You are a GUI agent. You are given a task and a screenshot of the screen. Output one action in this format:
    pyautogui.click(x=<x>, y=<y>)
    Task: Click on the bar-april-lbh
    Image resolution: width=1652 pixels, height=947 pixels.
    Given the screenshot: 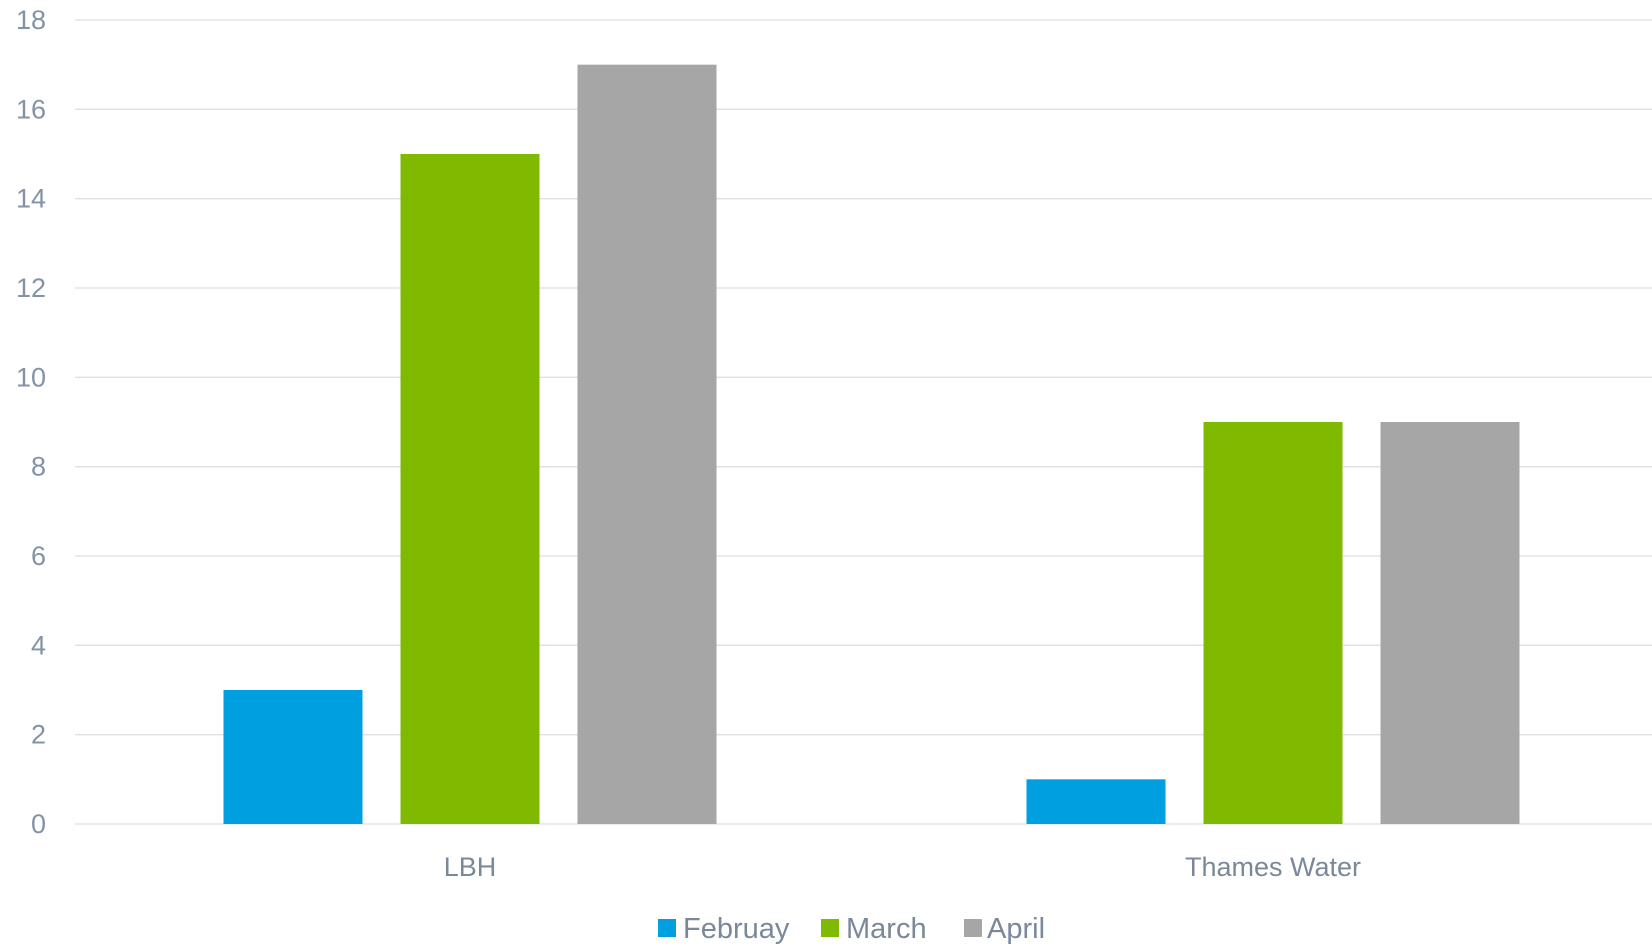 What is the action you would take?
    pyautogui.click(x=647, y=444)
    